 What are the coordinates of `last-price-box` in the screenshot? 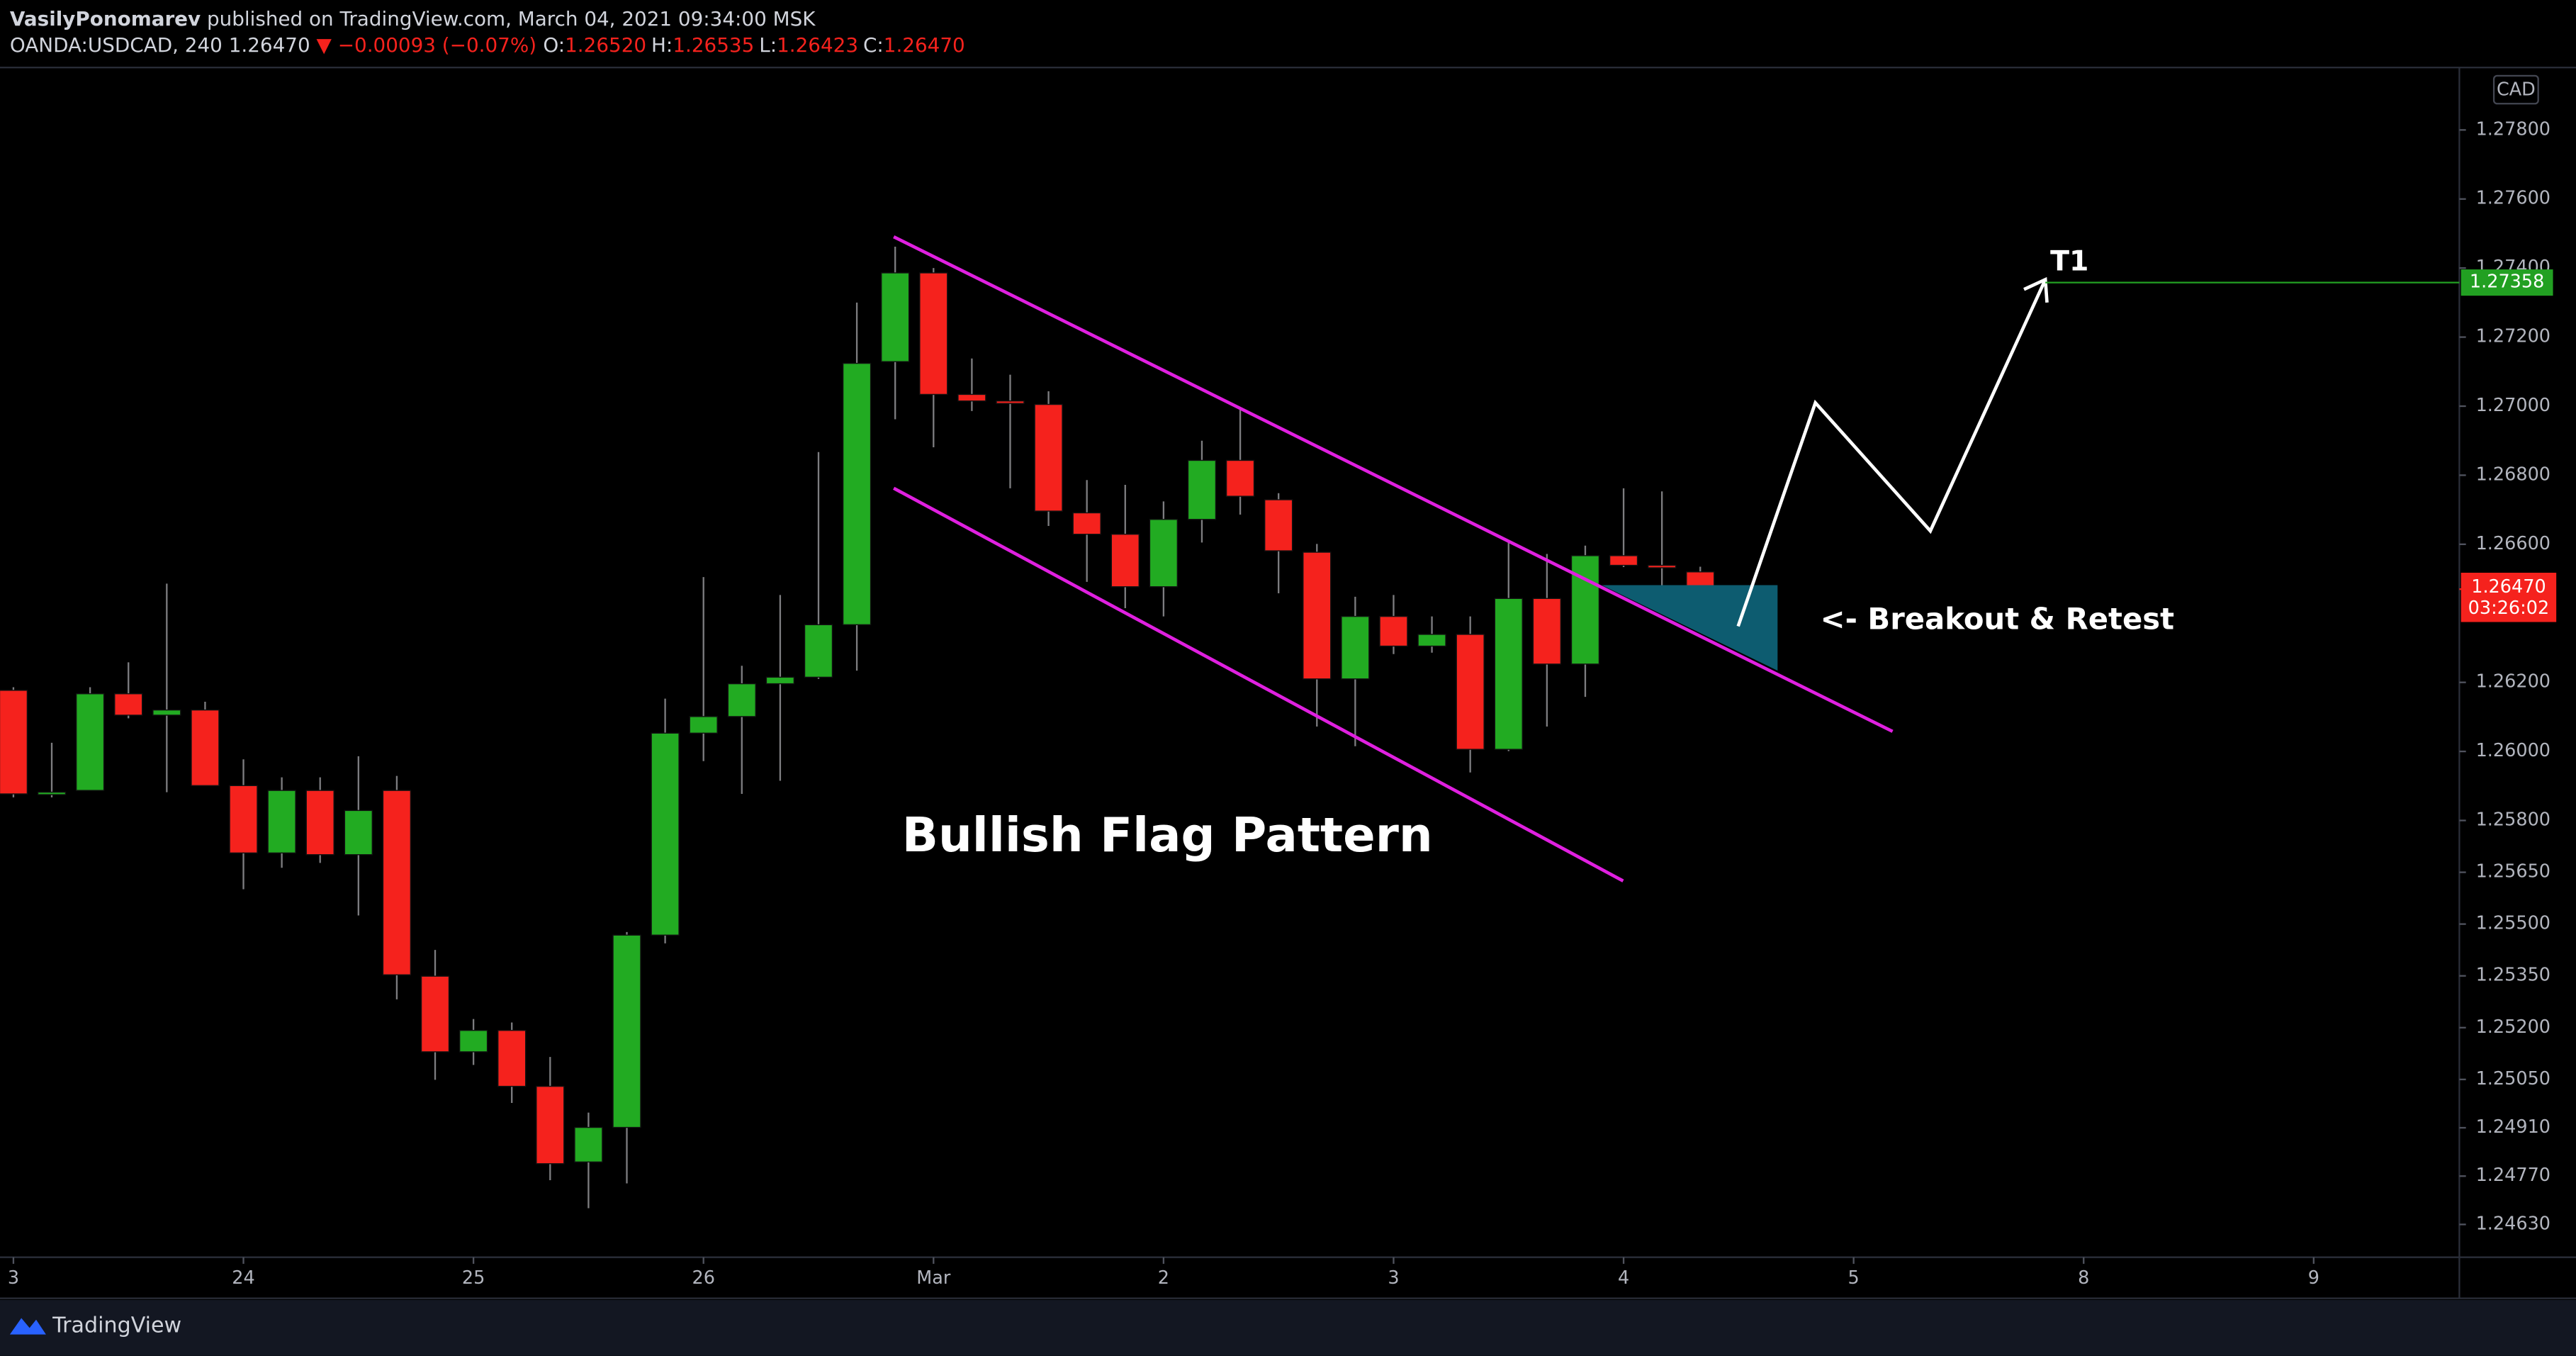 It's located at (2508, 597).